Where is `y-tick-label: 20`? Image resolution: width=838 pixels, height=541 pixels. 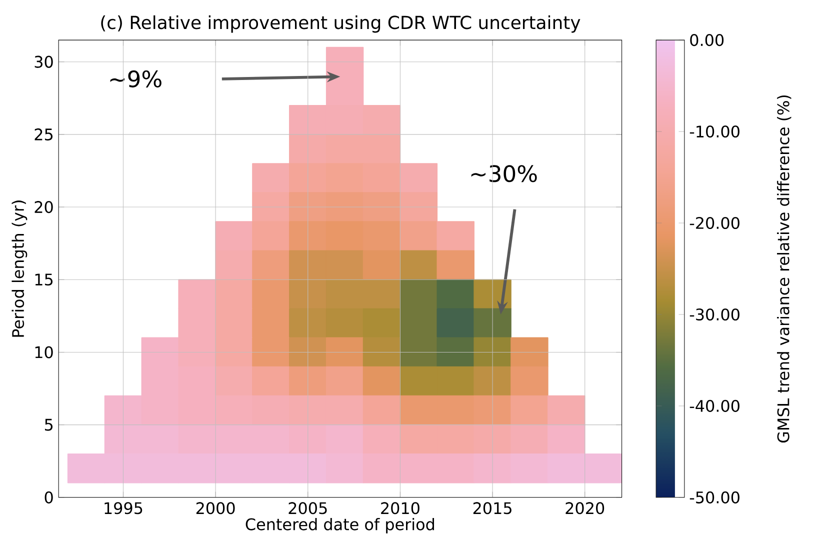
y-tick-label: 20 is located at coordinates (43, 207).